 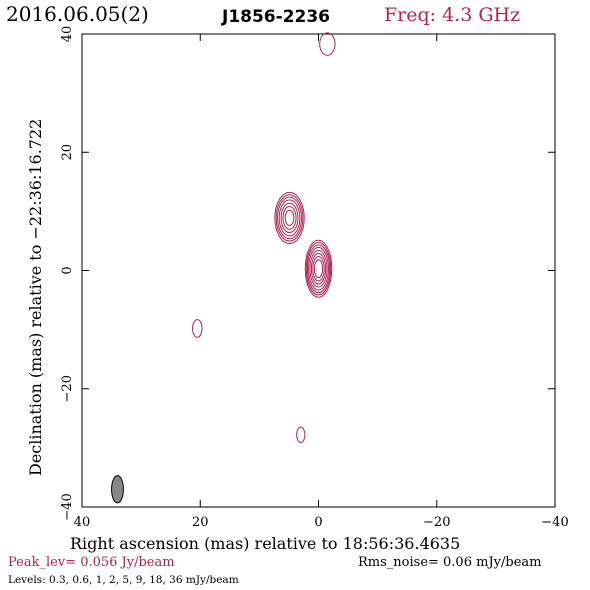 I want to click on x-tick-label: 40, so click(x=82, y=522).